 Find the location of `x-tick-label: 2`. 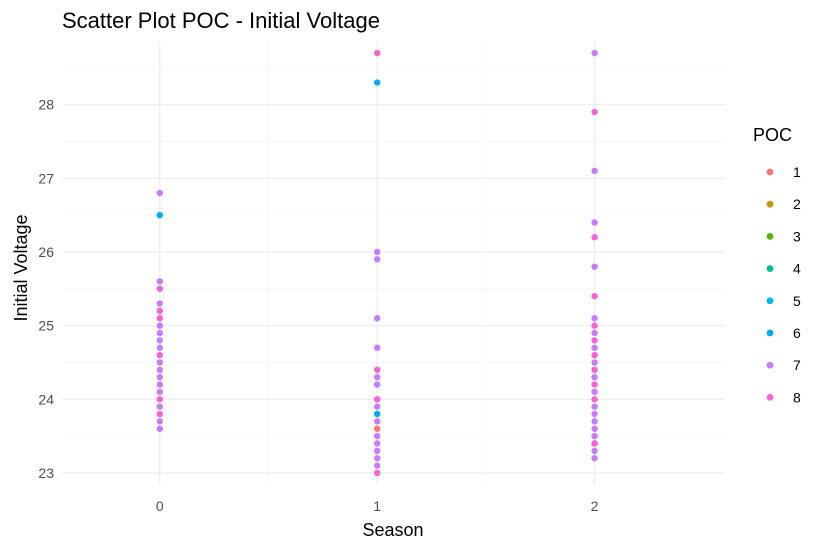

x-tick-label: 2 is located at coordinates (595, 506).